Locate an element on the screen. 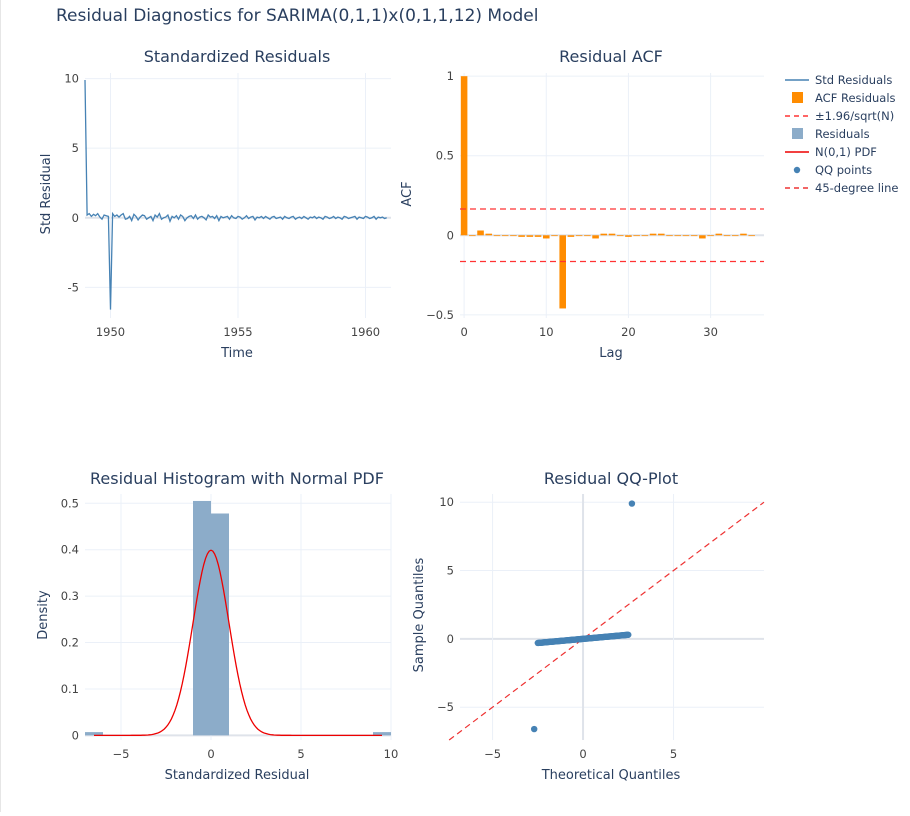  panel-title: Residual QQ-Plot is located at coordinates (611, 478).